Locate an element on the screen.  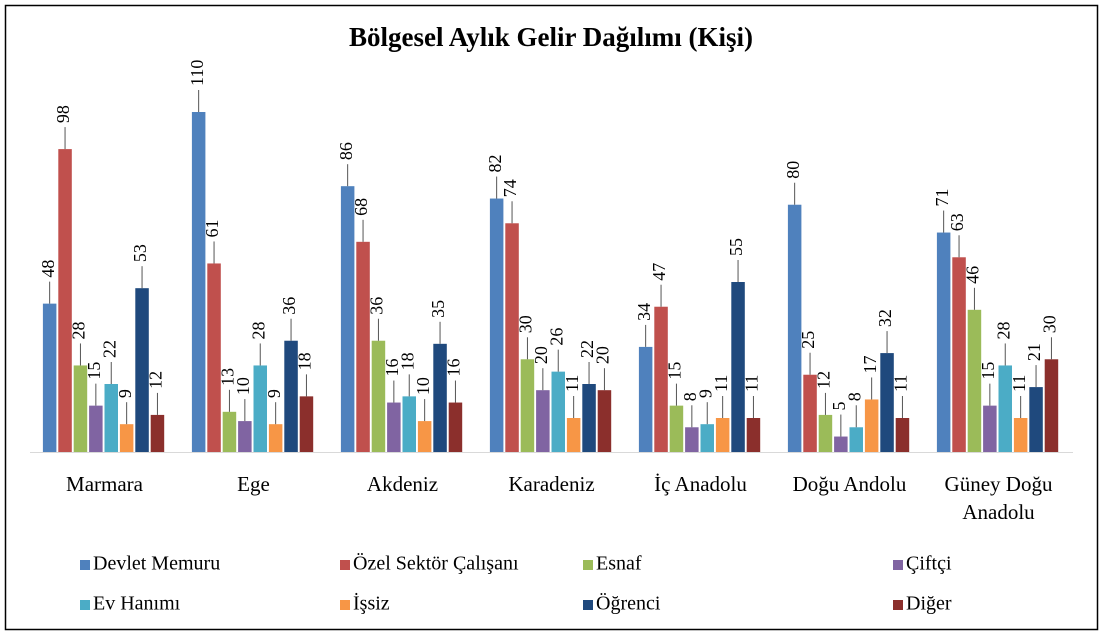
data-label: 20 is located at coordinates (541, 355).